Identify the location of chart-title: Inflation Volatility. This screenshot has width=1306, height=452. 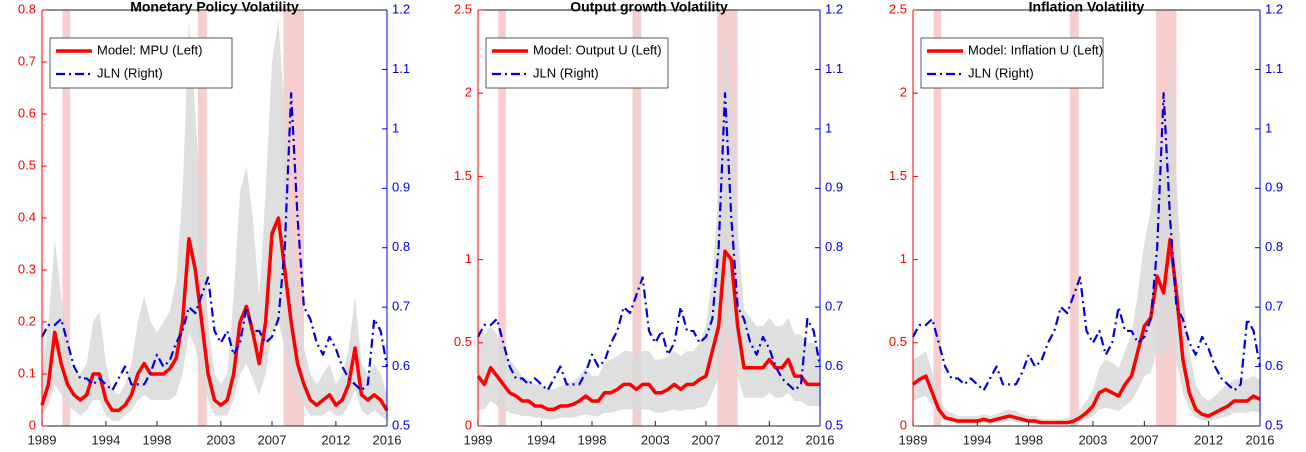
(1087, 7).